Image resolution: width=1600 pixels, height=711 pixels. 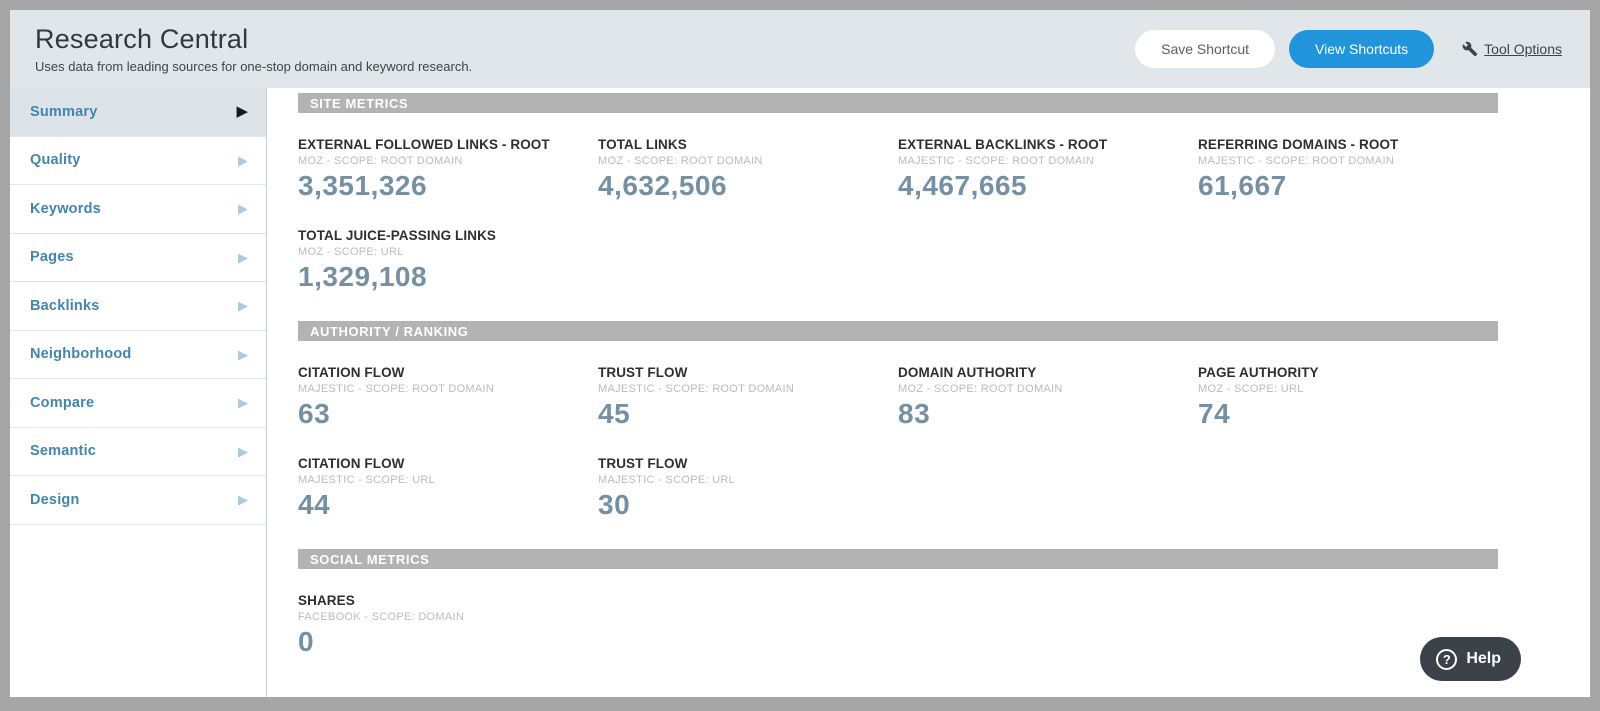 I want to click on metric-source: FACEBOOK - SCOPE: DOMAIN, so click(x=381, y=617).